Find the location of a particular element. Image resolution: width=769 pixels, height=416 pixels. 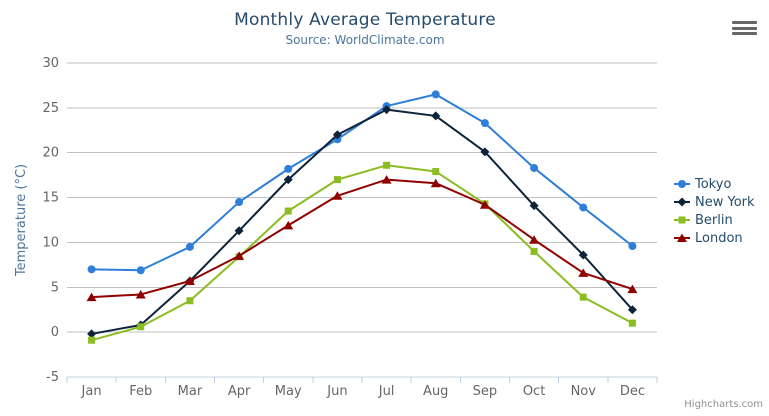

square-marker-icon is located at coordinates (682, 220).